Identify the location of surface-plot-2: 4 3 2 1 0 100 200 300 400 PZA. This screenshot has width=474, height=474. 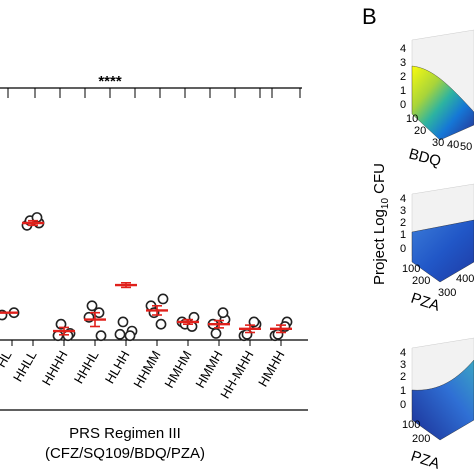
(437, 249).